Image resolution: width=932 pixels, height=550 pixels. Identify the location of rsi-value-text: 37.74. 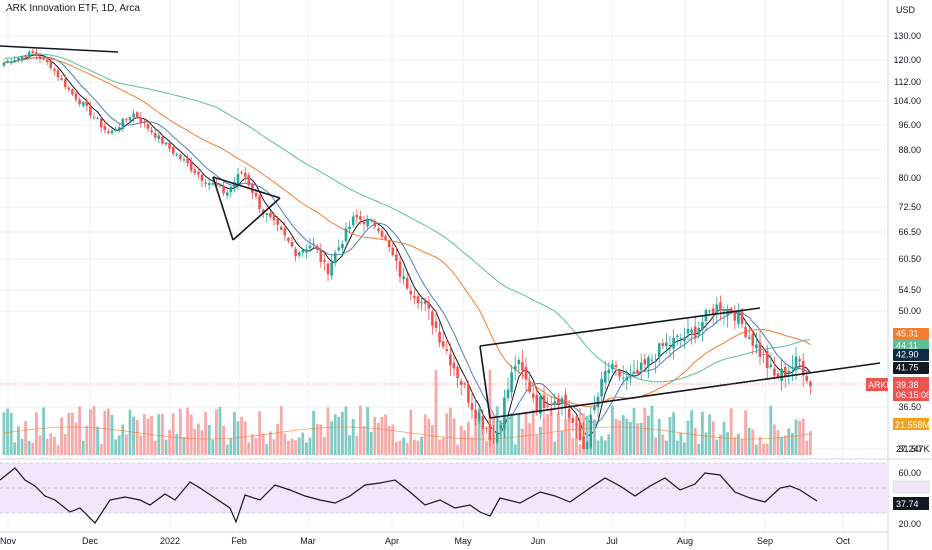
(907, 504).